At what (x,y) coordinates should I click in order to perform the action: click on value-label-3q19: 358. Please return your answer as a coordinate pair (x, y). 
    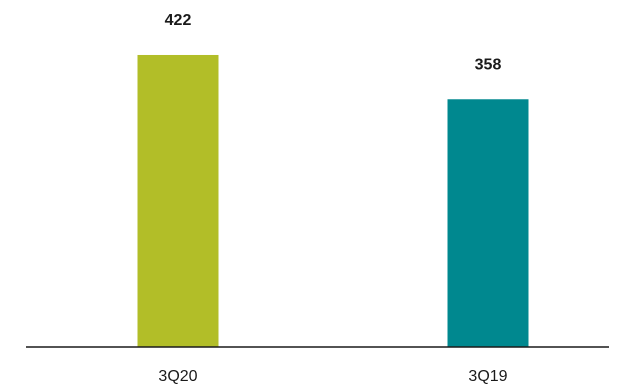
    Looking at the image, I should click on (488, 64).